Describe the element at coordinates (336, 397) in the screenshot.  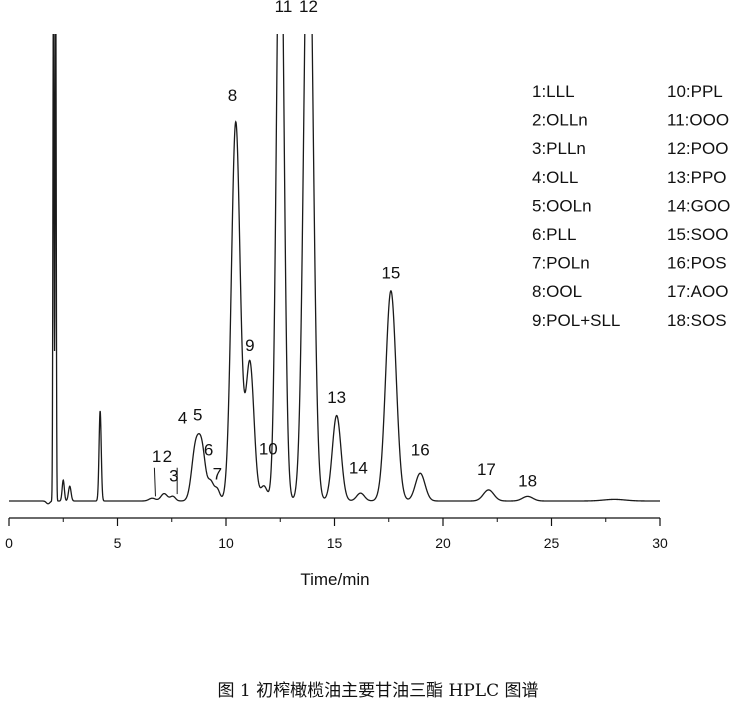
I see `peak-label-13: 13` at that location.